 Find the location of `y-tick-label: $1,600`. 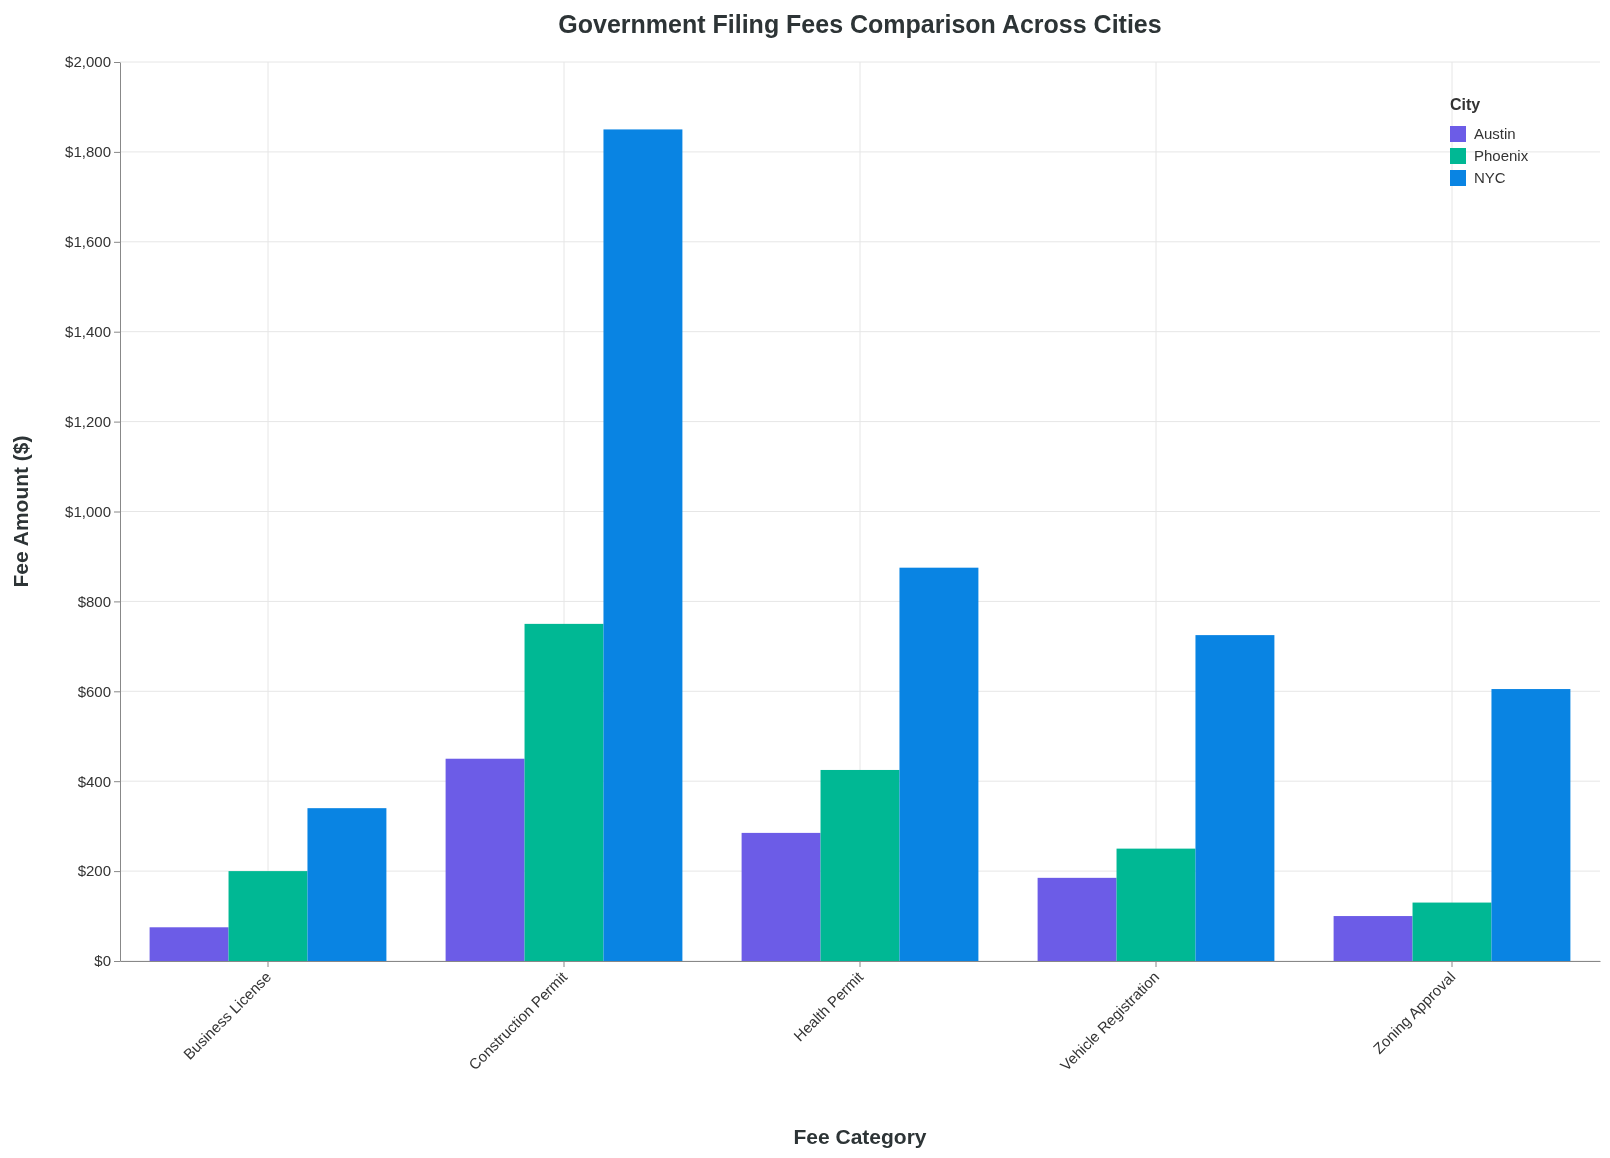

y-tick-label: $1,600 is located at coordinates (88, 242).